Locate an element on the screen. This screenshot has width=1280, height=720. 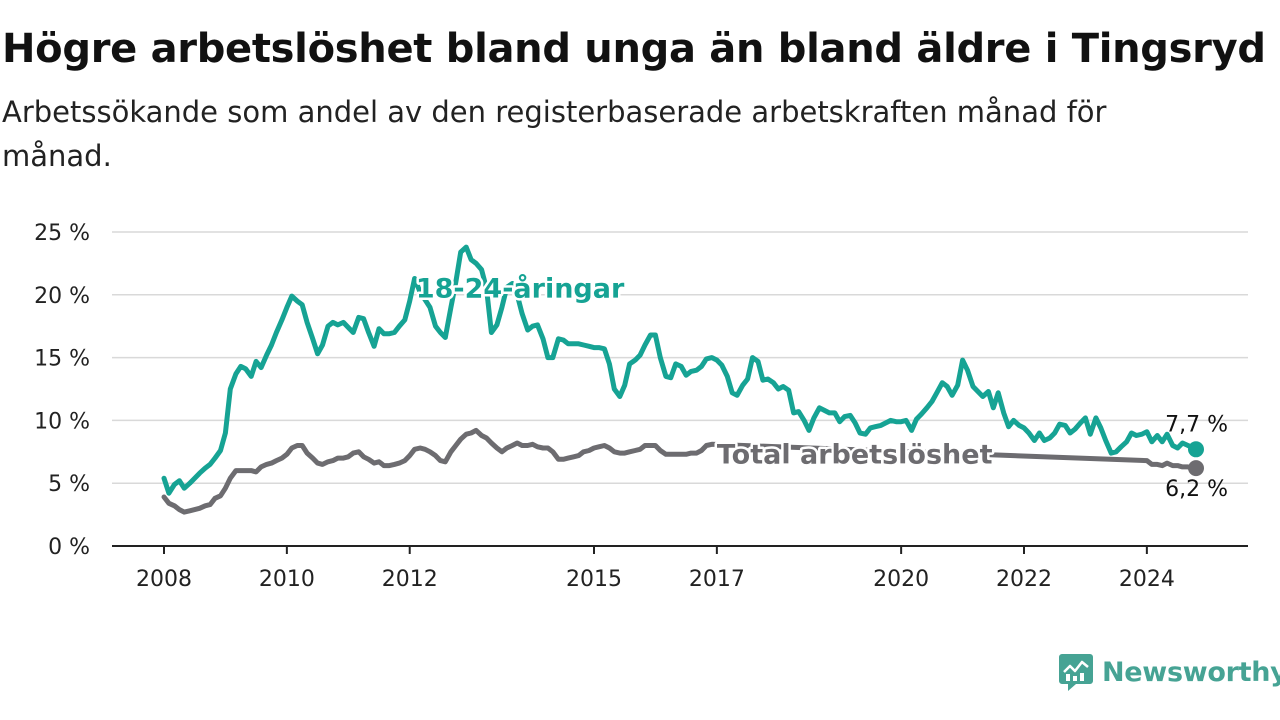
y-tick-label: 10 % is located at coordinates (62, 421).